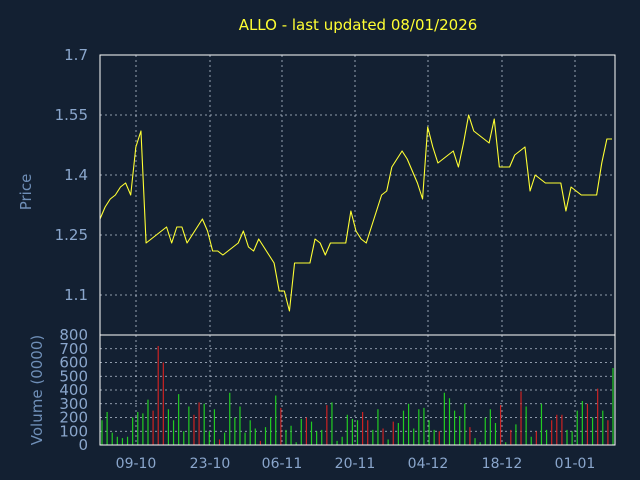 This screenshot has width=640, height=480. I want to click on x-tick-label: 20-11, so click(355, 464).